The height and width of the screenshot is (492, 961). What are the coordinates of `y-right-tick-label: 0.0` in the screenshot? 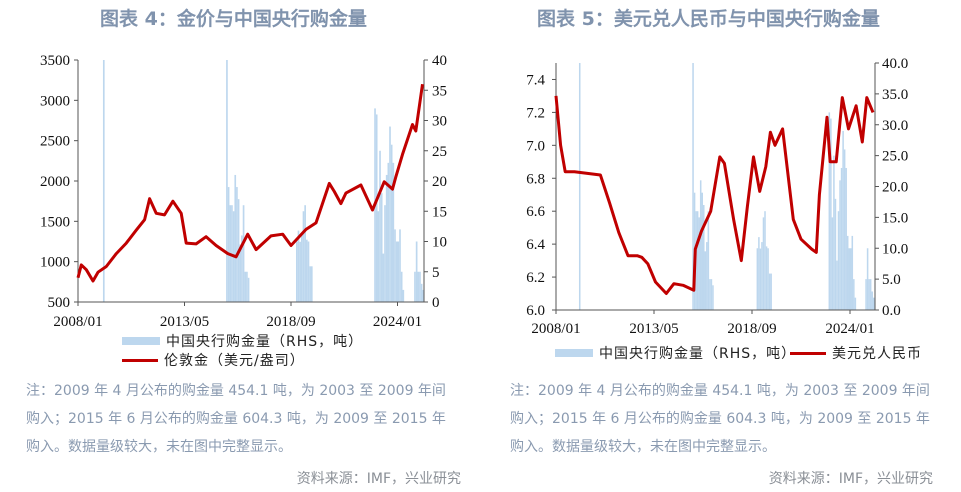 It's located at (891, 311).